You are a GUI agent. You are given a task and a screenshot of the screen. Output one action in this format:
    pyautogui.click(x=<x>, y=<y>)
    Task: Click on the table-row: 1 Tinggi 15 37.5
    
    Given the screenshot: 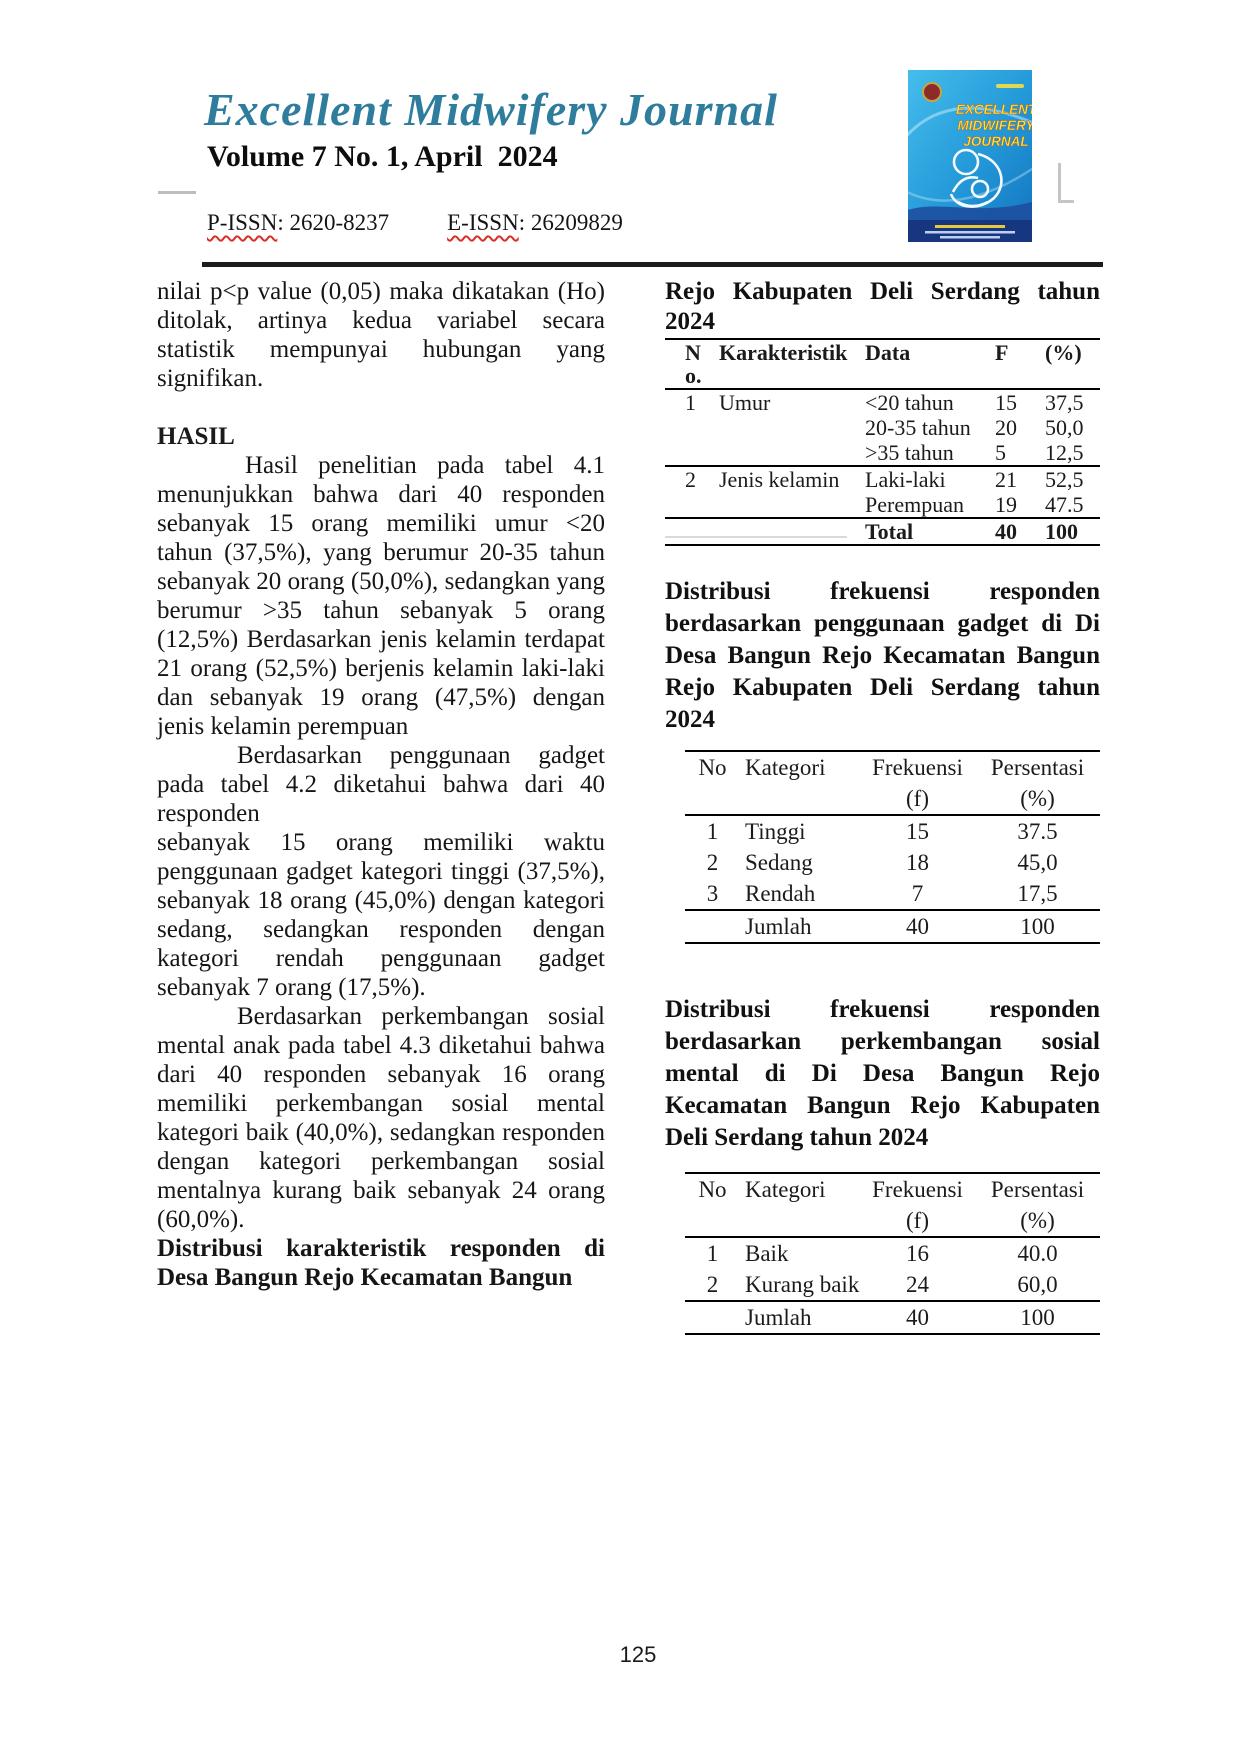 What is the action you would take?
    pyautogui.click(x=882, y=831)
    